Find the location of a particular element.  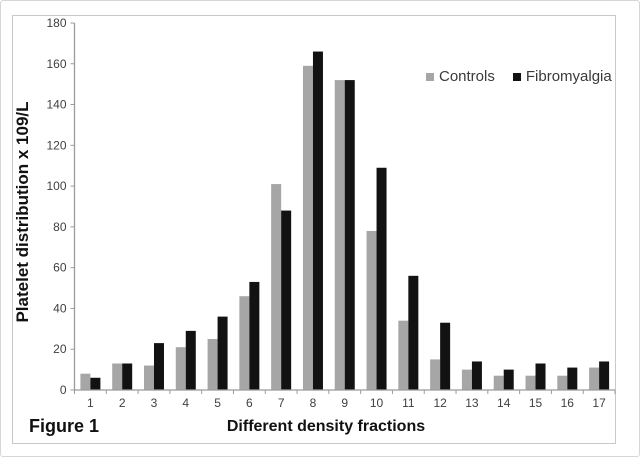

x-tick-label: 1 is located at coordinates (90, 403).